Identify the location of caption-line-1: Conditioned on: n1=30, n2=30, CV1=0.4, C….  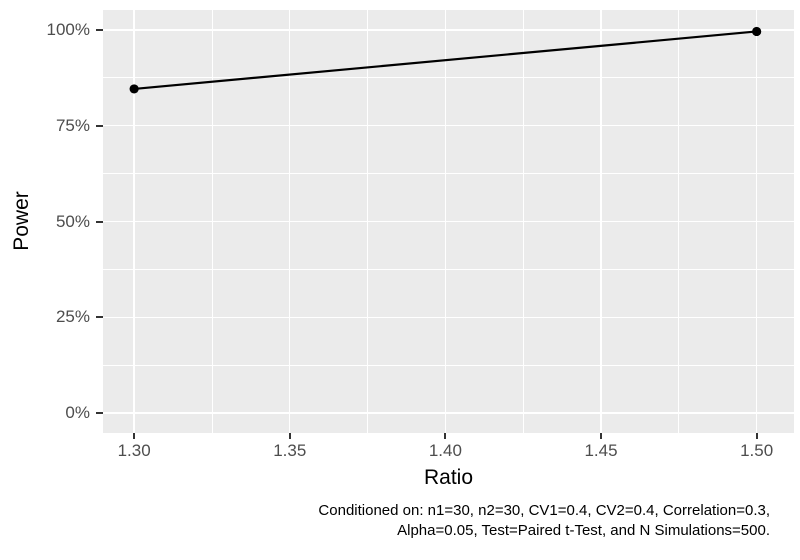
(544, 510).